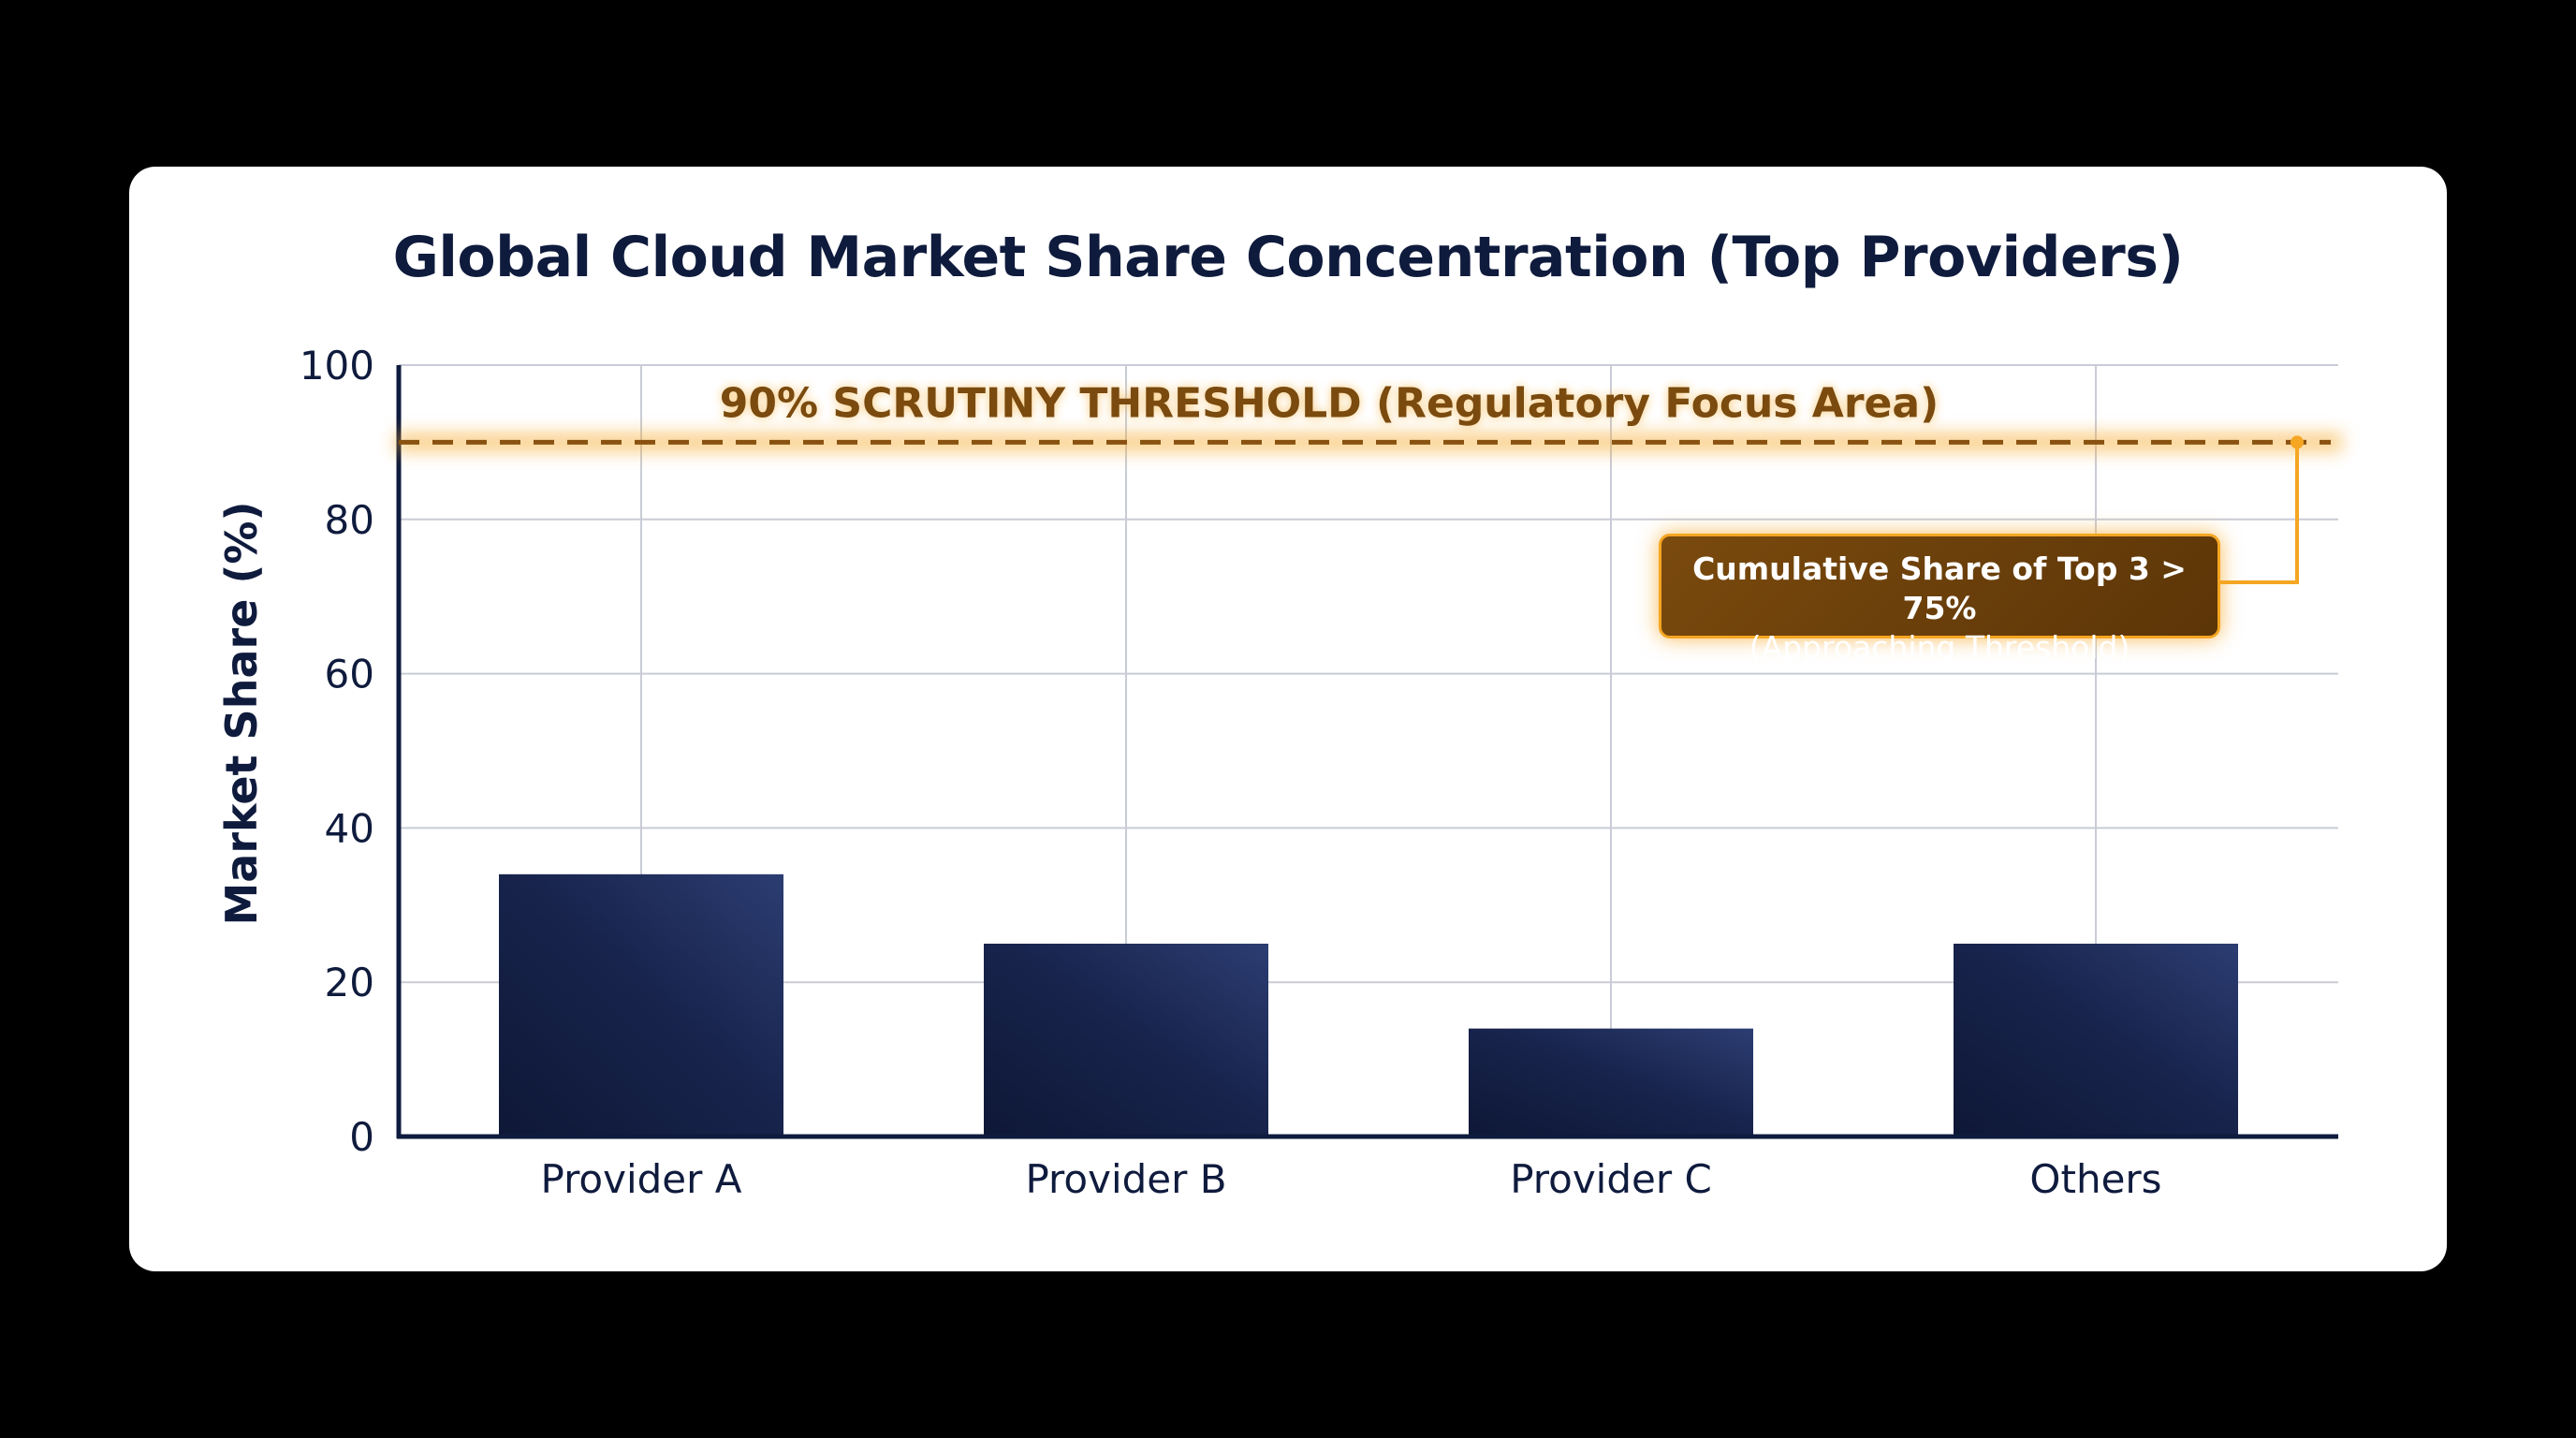 The image size is (2576, 1438). I want to click on bar-provider-c, so click(1611, 1082).